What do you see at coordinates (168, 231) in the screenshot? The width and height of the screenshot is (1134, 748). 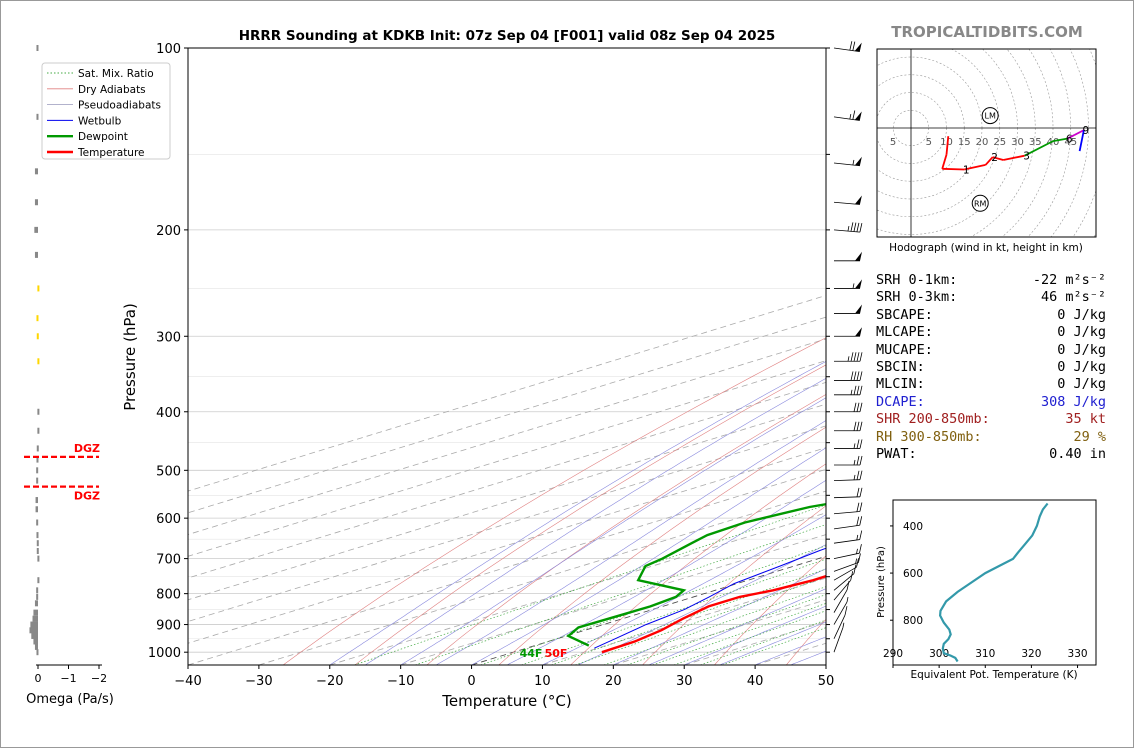 I see `y-tick-label: 200` at bounding box center [168, 231].